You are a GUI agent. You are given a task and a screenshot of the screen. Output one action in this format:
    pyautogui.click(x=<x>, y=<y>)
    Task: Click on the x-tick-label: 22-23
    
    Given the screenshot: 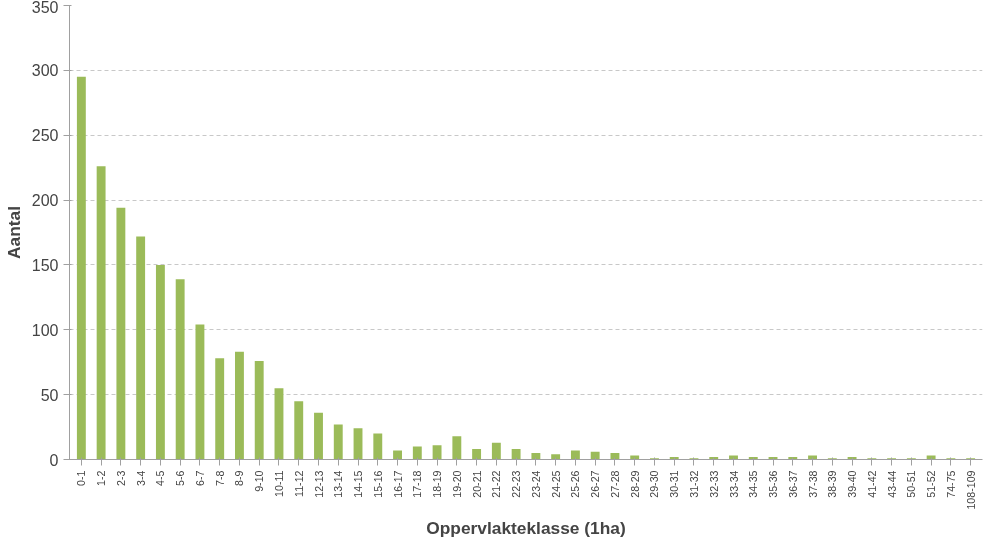 What is the action you would take?
    pyautogui.click(x=516, y=484)
    